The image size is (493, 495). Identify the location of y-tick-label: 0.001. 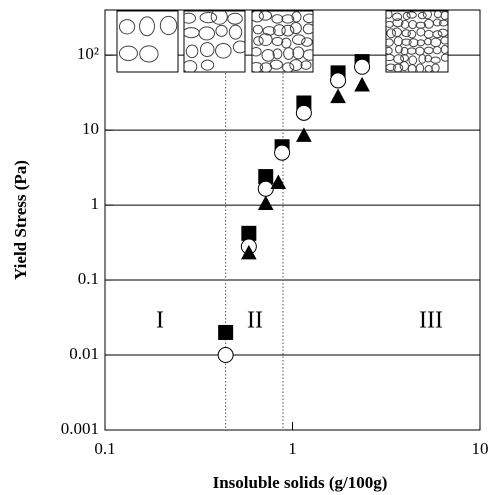
(80, 428).